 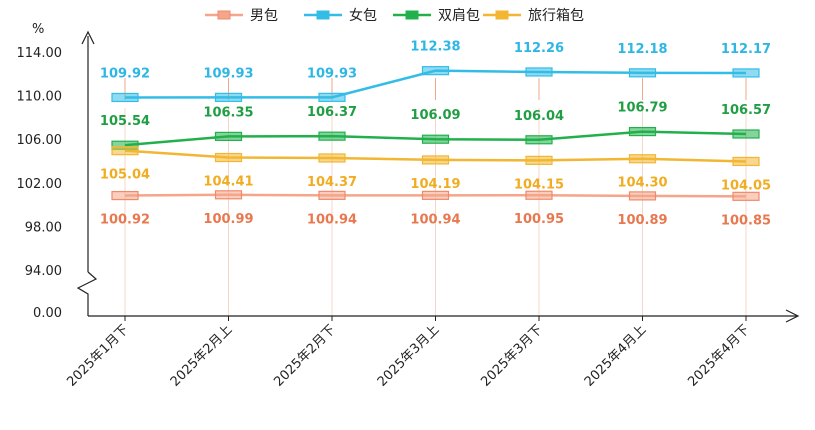 What do you see at coordinates (792, 316) in the screenshot?
I see `x-axis-arrow` at bounding box center [792, 316].